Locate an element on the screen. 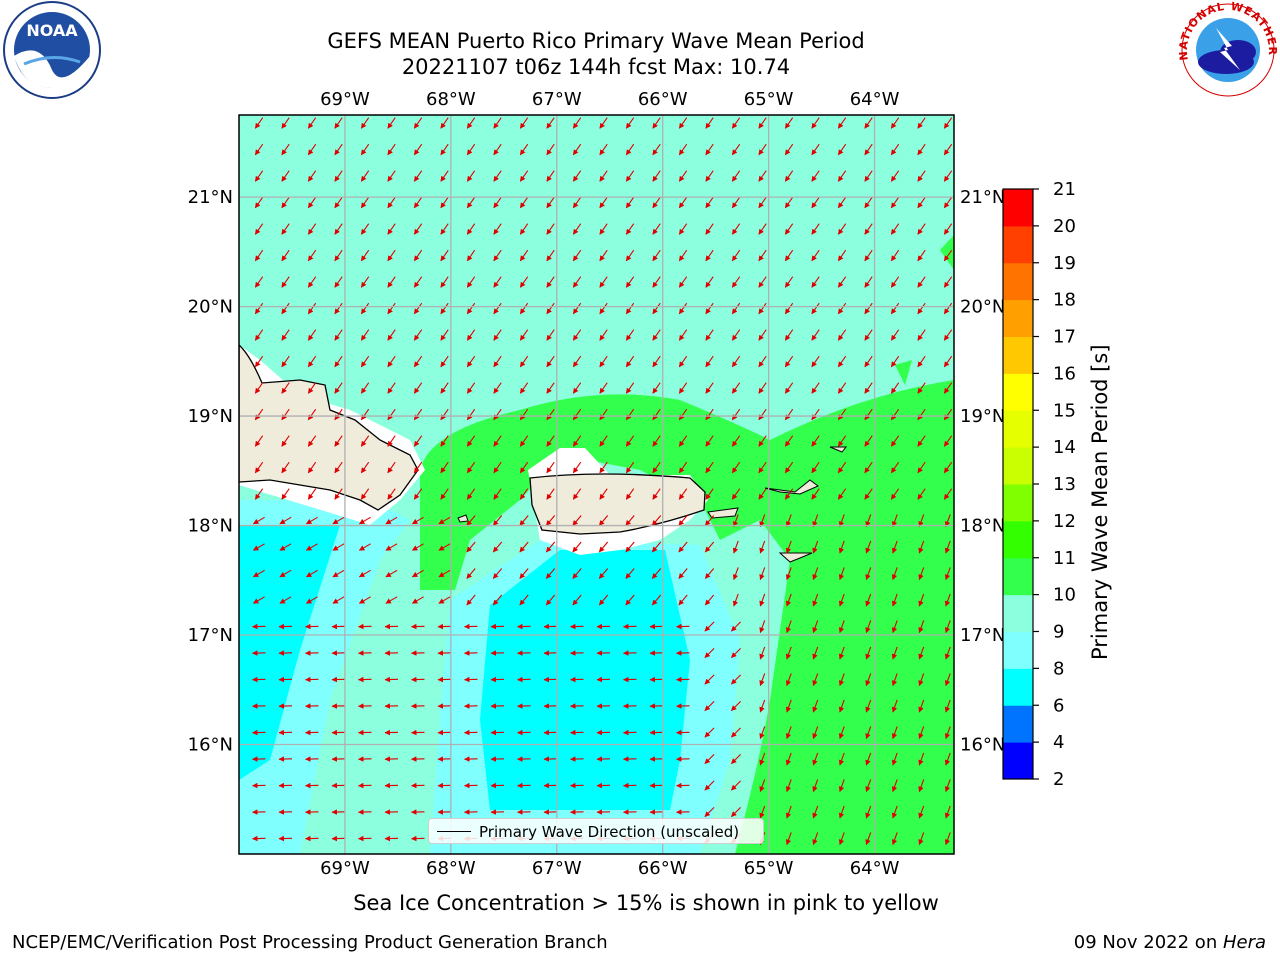 The image size is (1280, 960). lat-labels-right: 21°N 20°N 19°N 18°N 17°N 16°N is located at coordinates (982, 471).